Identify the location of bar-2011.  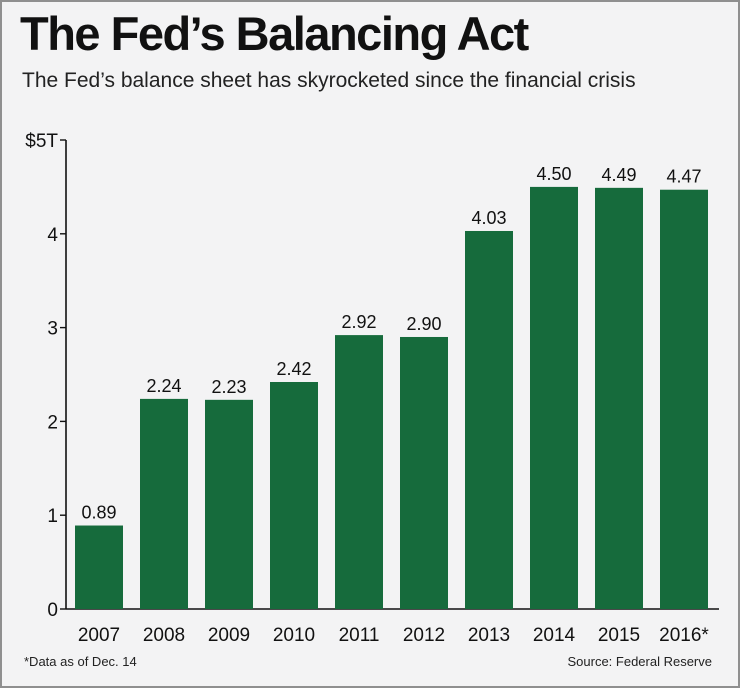
(359, 472).